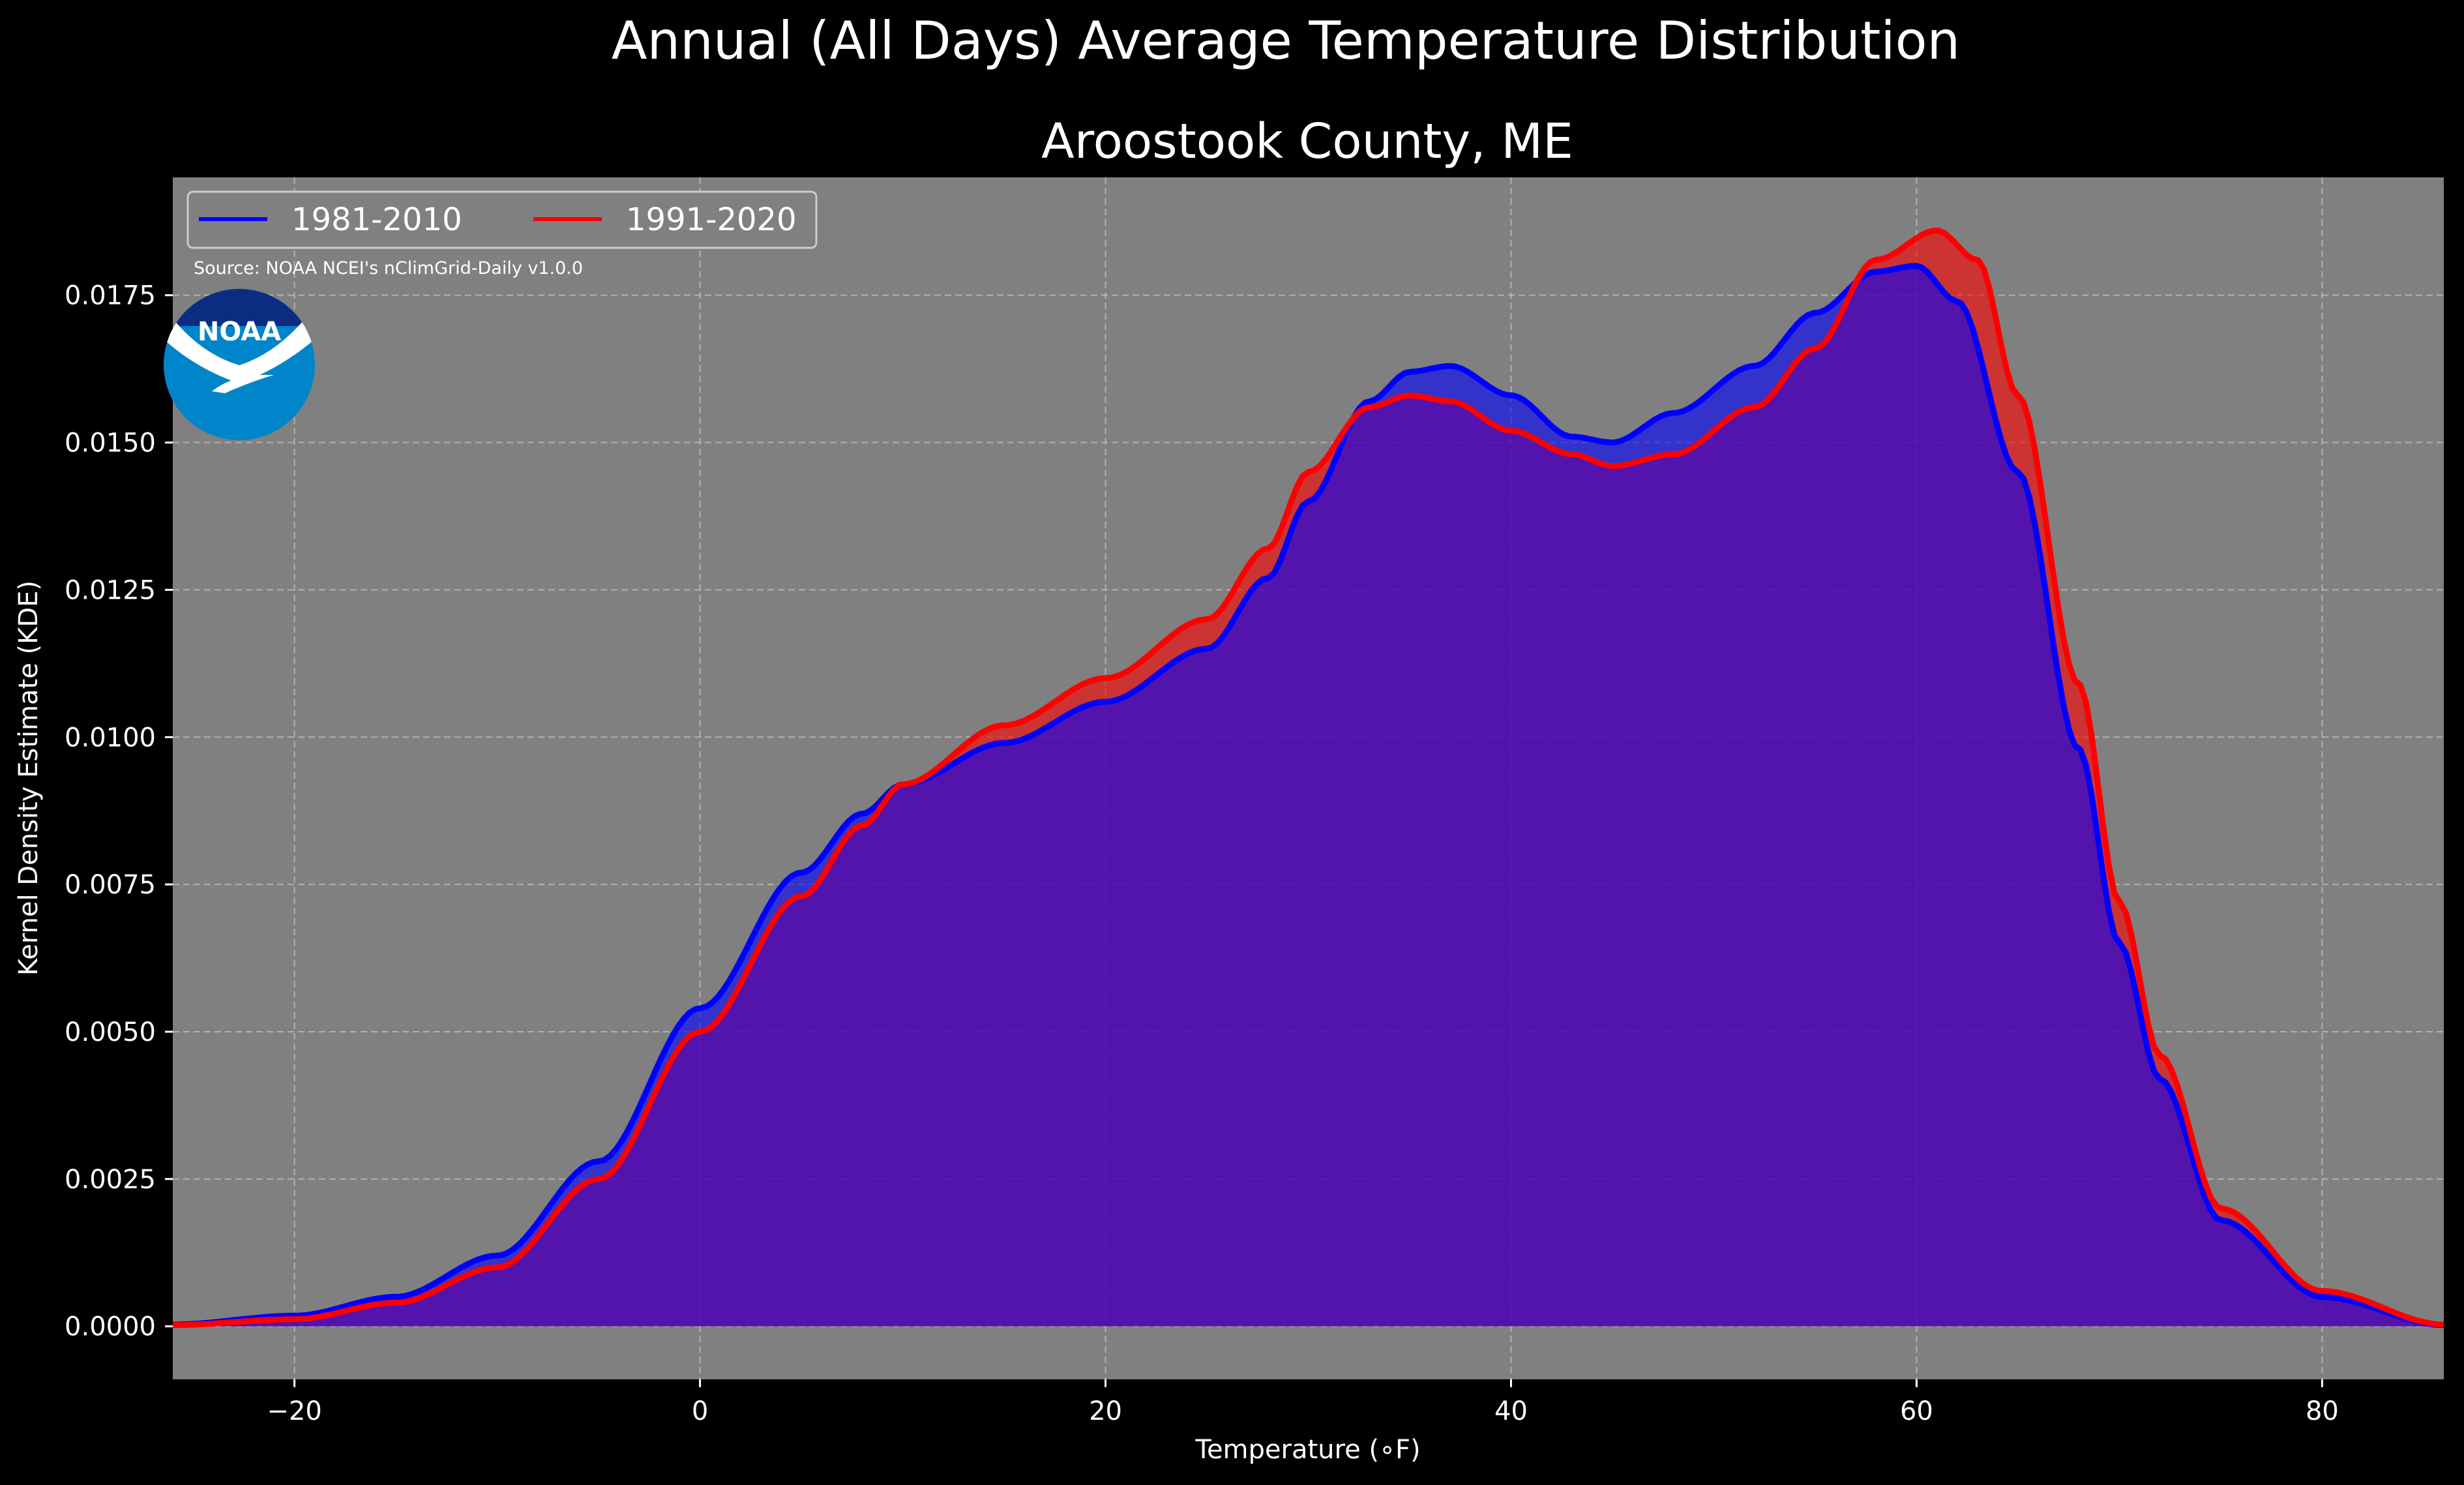 The height and width of the screenshot is (1485, 2464). I want to click on legend: 1981-2010 1991-2020, so click(502, 219).